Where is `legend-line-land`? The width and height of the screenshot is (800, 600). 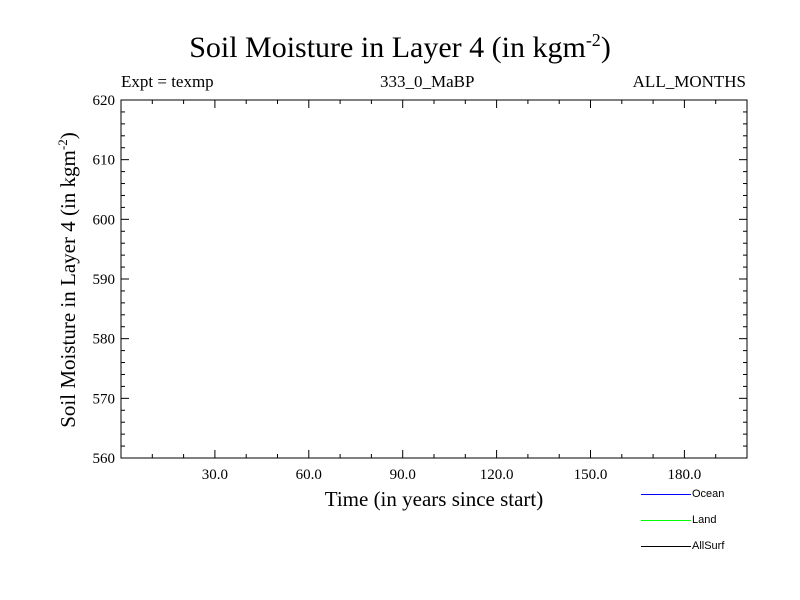 legend-line-land is located at coordinates (666, 520).